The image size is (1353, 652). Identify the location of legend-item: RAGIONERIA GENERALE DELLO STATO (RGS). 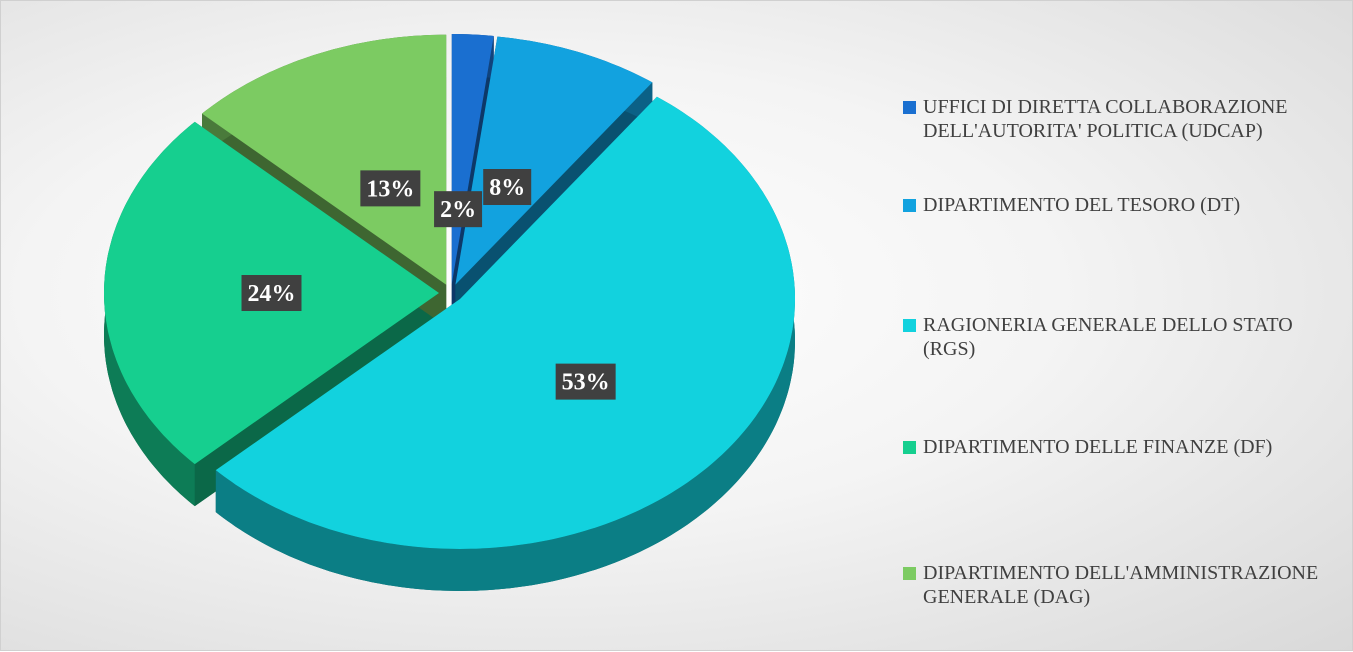
(1123, 337).